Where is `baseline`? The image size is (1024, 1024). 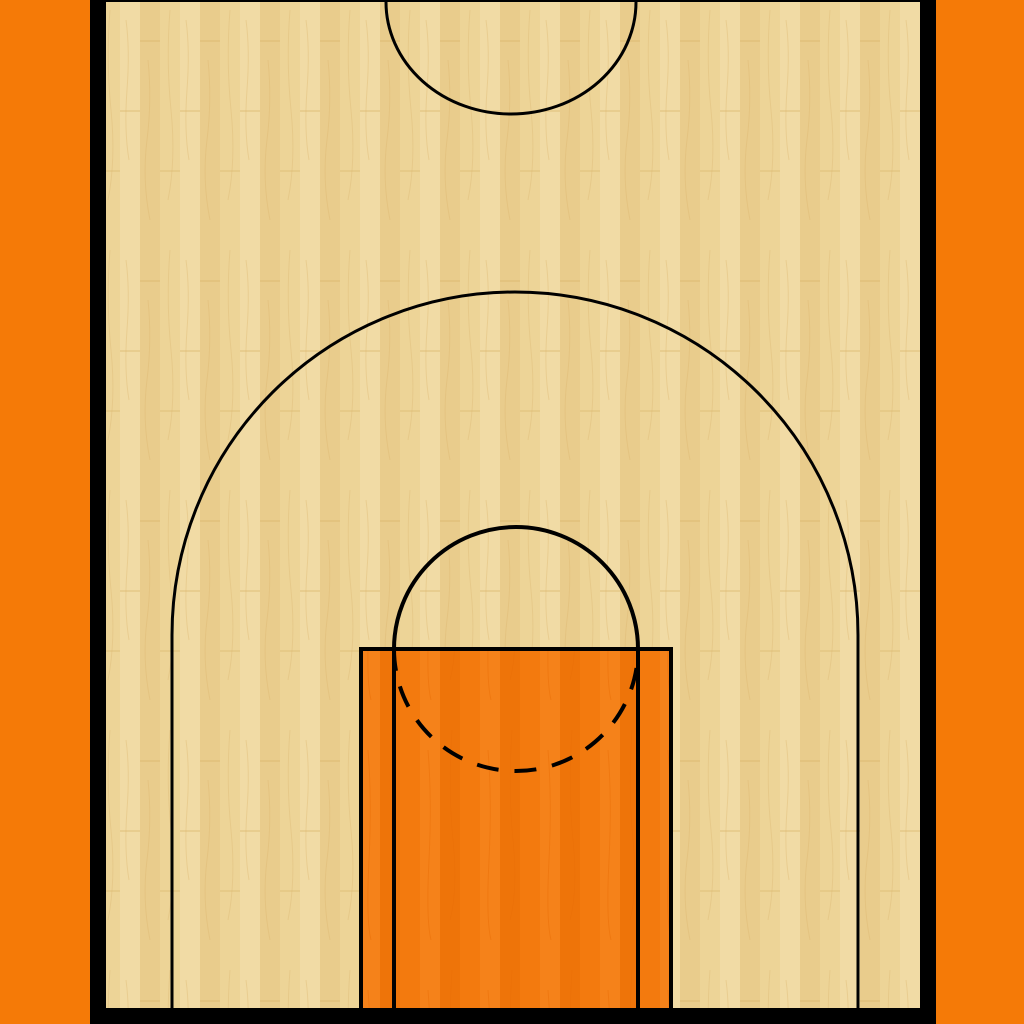
baseline is located at coordinates (513, 1016).